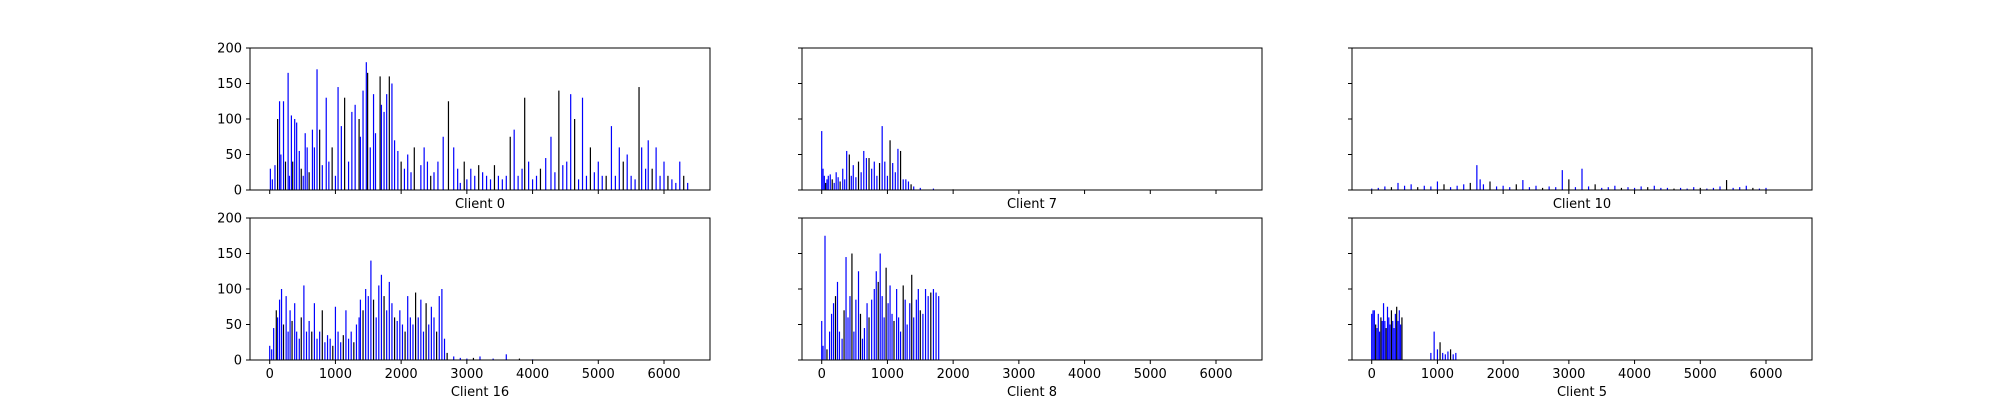 This screenshot has height=400, width=2000. What do you see at coordinates (466, 374) in the screenshot?
I see `x-tick-label: 3000` at bounding box center [466, 374].